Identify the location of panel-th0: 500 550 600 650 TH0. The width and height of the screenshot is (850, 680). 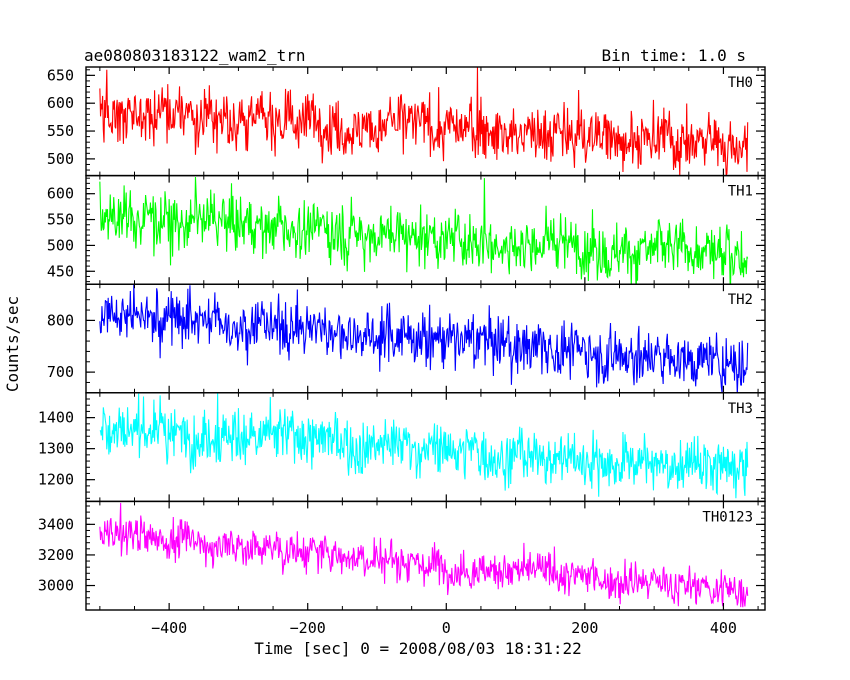
(406, 121).